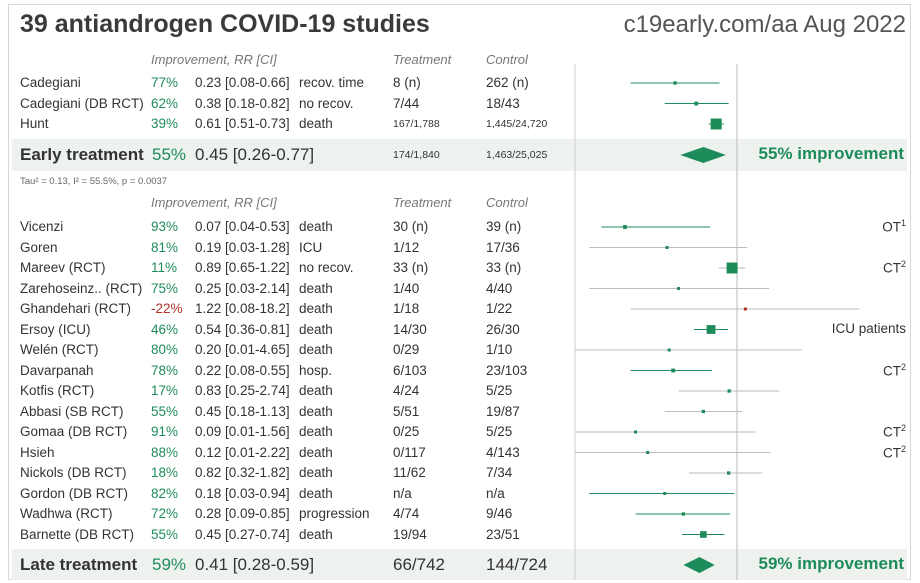 This screenshot has height=583, width=920. Describe the element at coordinates (503, 534) in the screenshot. I see `study-control: 23/51` at that location.